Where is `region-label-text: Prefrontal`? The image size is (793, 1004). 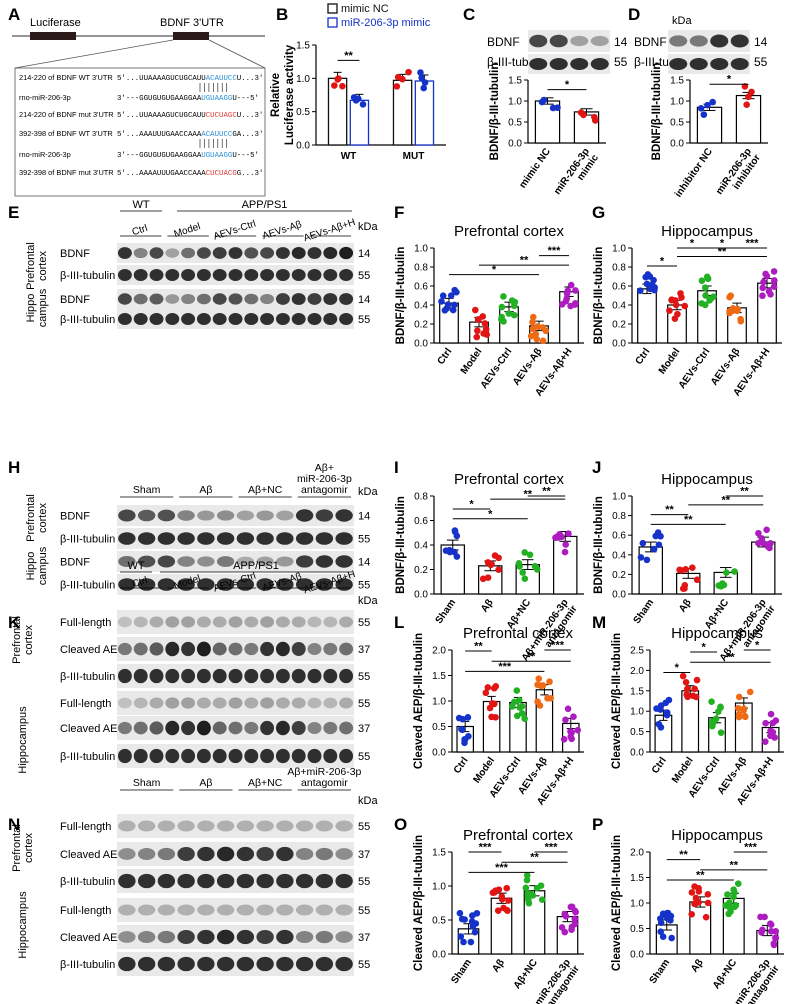 region-label-text: Prefrontal is located at coordinates (31, 518).